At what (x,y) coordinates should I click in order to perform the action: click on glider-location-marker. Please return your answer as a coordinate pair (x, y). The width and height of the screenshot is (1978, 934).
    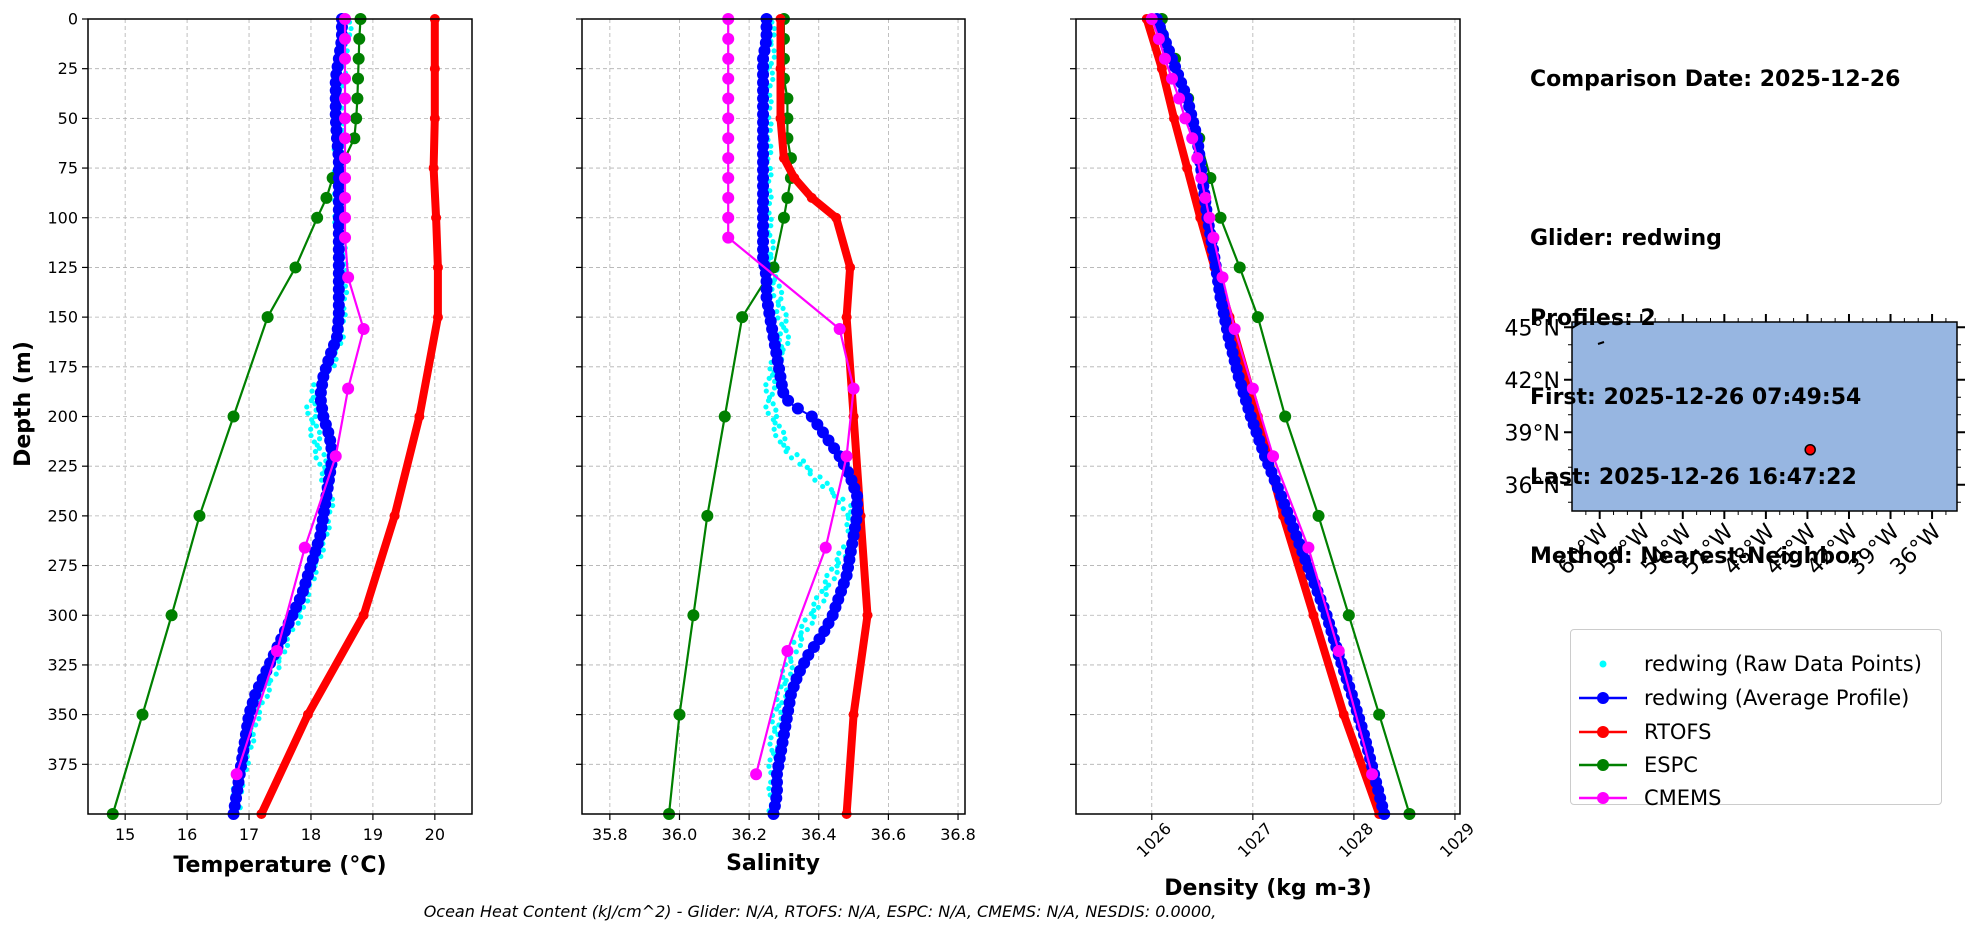
    Looking at the image, I should click on (1810, 450).